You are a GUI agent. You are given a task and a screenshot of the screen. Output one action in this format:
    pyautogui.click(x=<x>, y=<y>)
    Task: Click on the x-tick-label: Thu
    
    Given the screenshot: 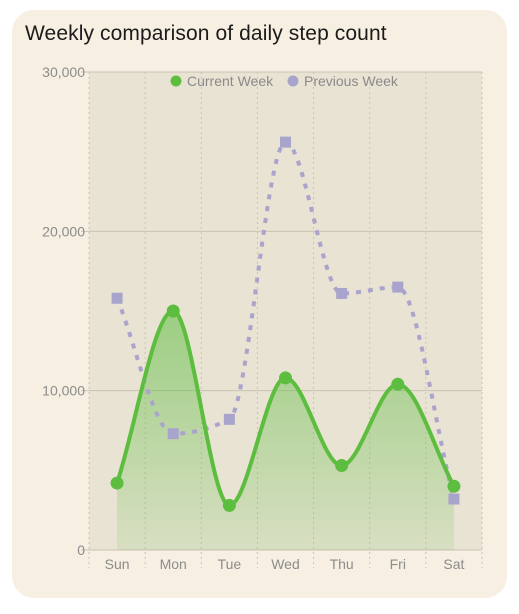 What is the action you would take?
    pyautogui.click(x=342, y=564)
    